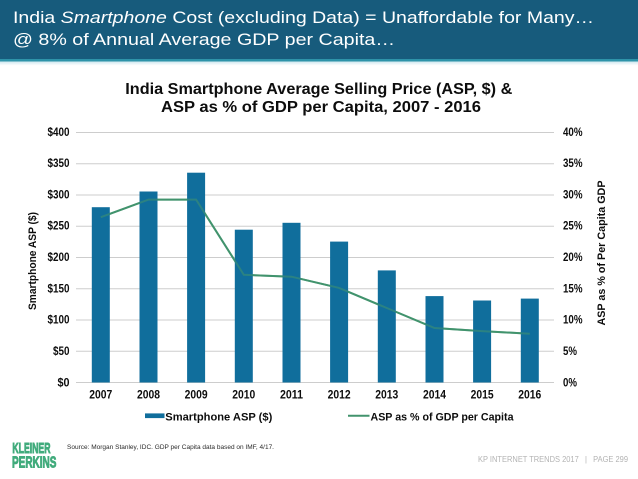 The width and height of the screenshot is (638, 479). What do you see at coordinates (386, 394) in the screenshot?
I see `svg-text: 2013` at bounding box center [386, 394].